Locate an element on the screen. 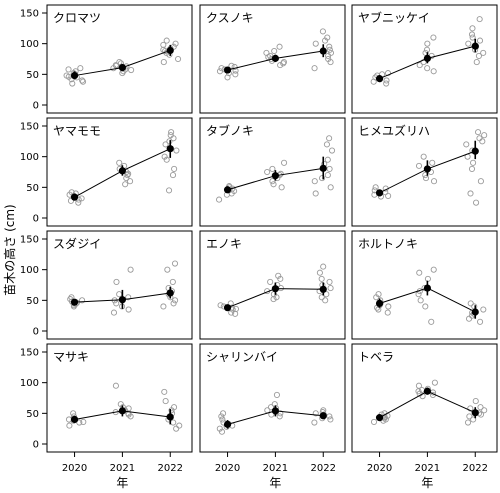 This screenshot has height=493, width=500. panel-title: ヒメユズリハ is located at coordinates (394, 130).